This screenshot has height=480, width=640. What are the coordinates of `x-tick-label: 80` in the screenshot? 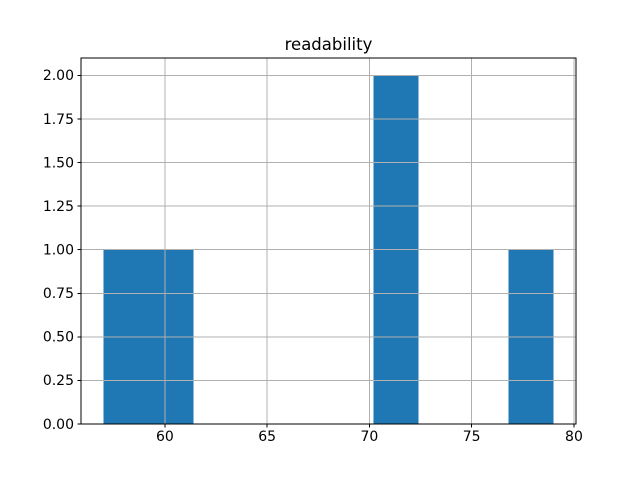 It's located at (574, 437).